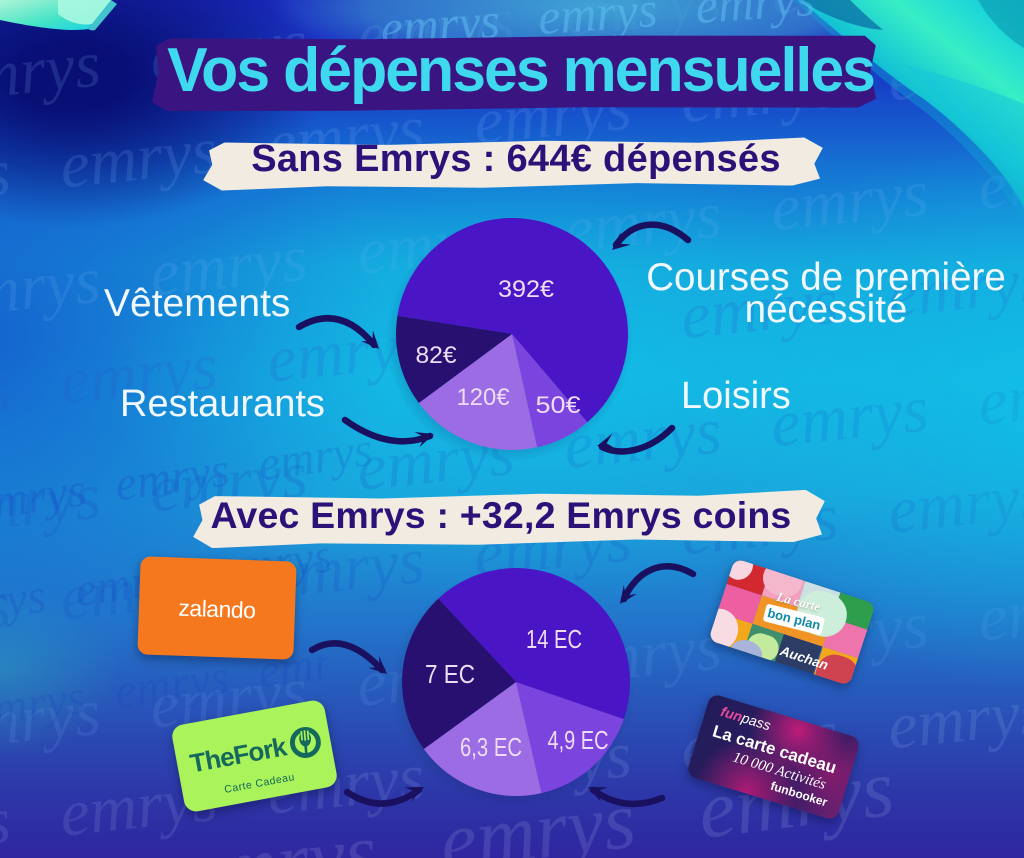 The image size is (1024, 858). I want to click on svg-text: 4,9 EC, so click(578, 740).